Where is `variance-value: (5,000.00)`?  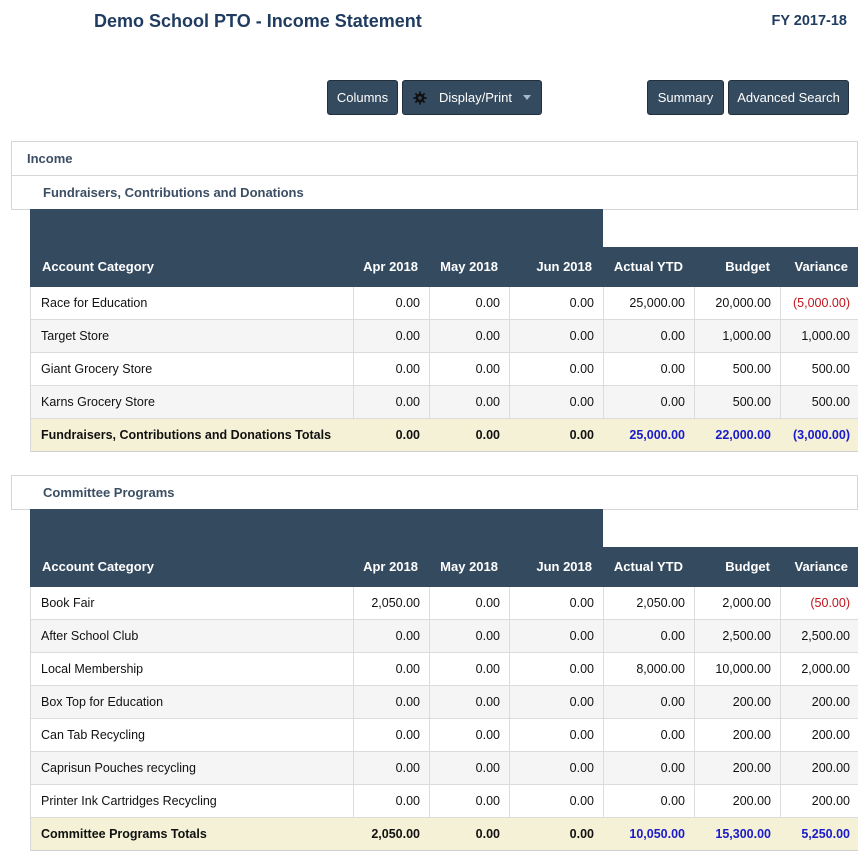 variance-value: (5,000.00) is located at coordinates (819, 303).